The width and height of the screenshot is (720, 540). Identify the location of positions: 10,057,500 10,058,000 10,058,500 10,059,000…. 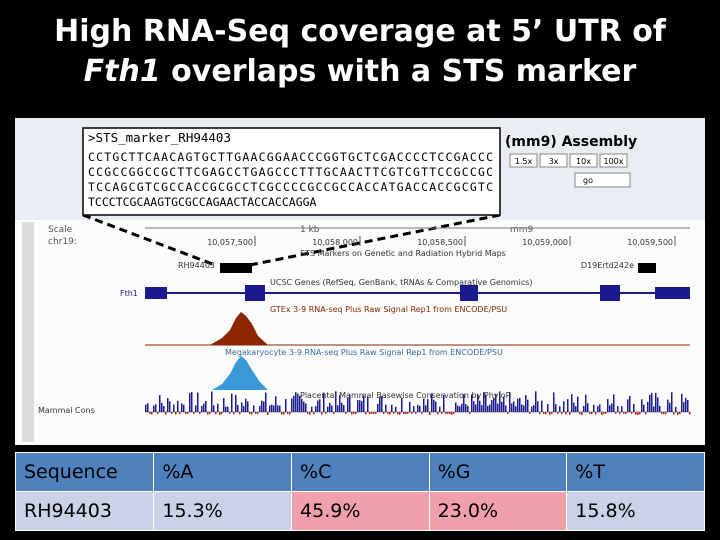
(441, 241).